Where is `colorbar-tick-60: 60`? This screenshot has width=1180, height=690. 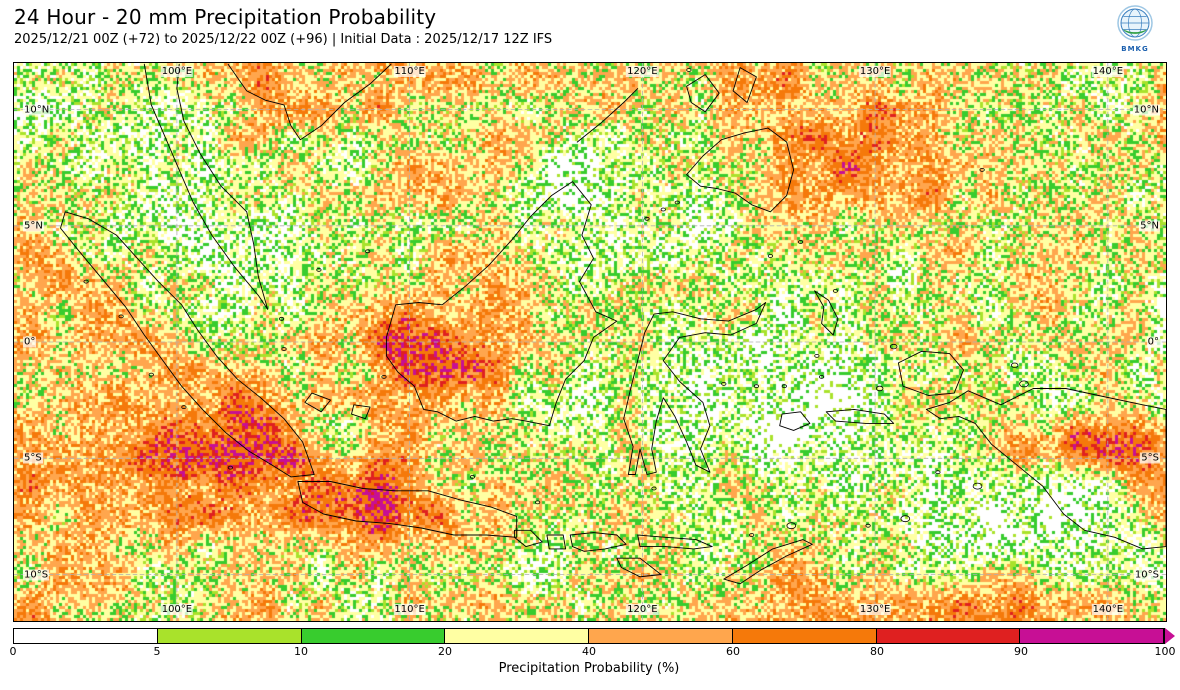
colorbar-tick-60: 60 is located at coordinates (733, 651).